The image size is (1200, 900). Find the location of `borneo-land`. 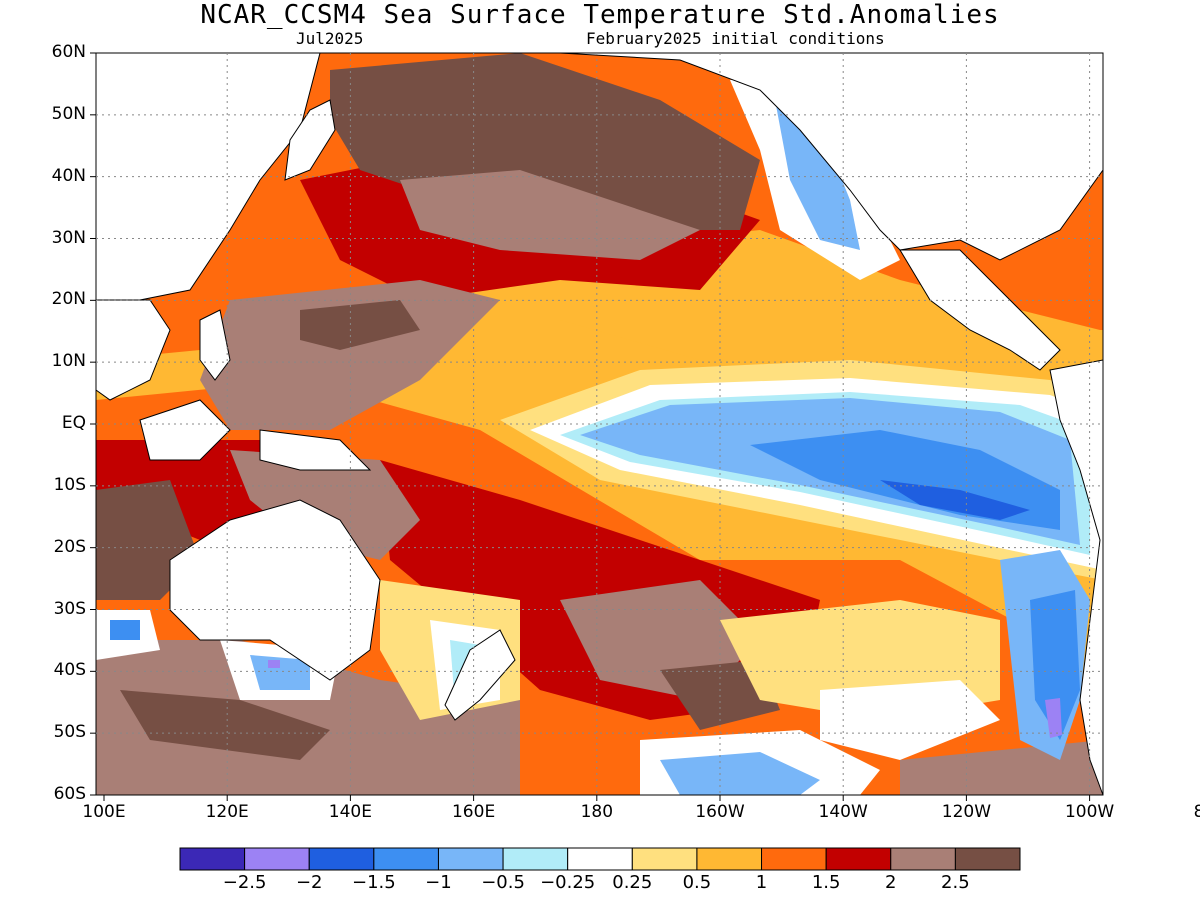

borneo-land is located at coordinates (185, 430).